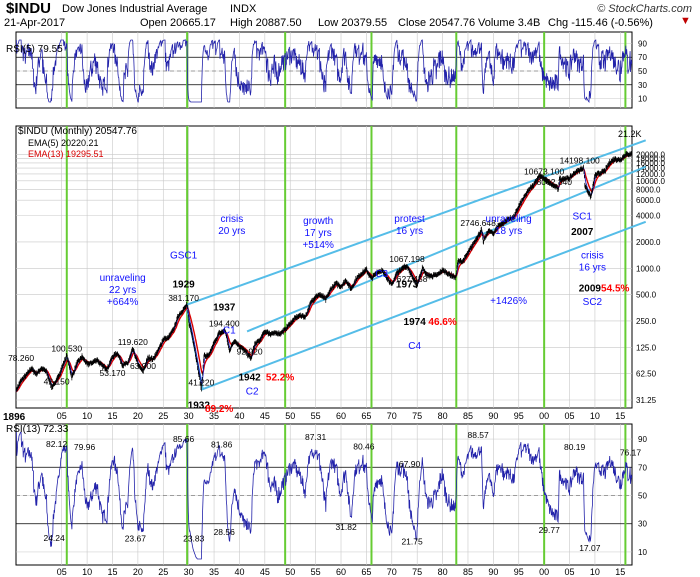 The width and height of the screenshot is (700, 577). I want to click on cycle-annotation: 16 yrs, so click(409, 231).